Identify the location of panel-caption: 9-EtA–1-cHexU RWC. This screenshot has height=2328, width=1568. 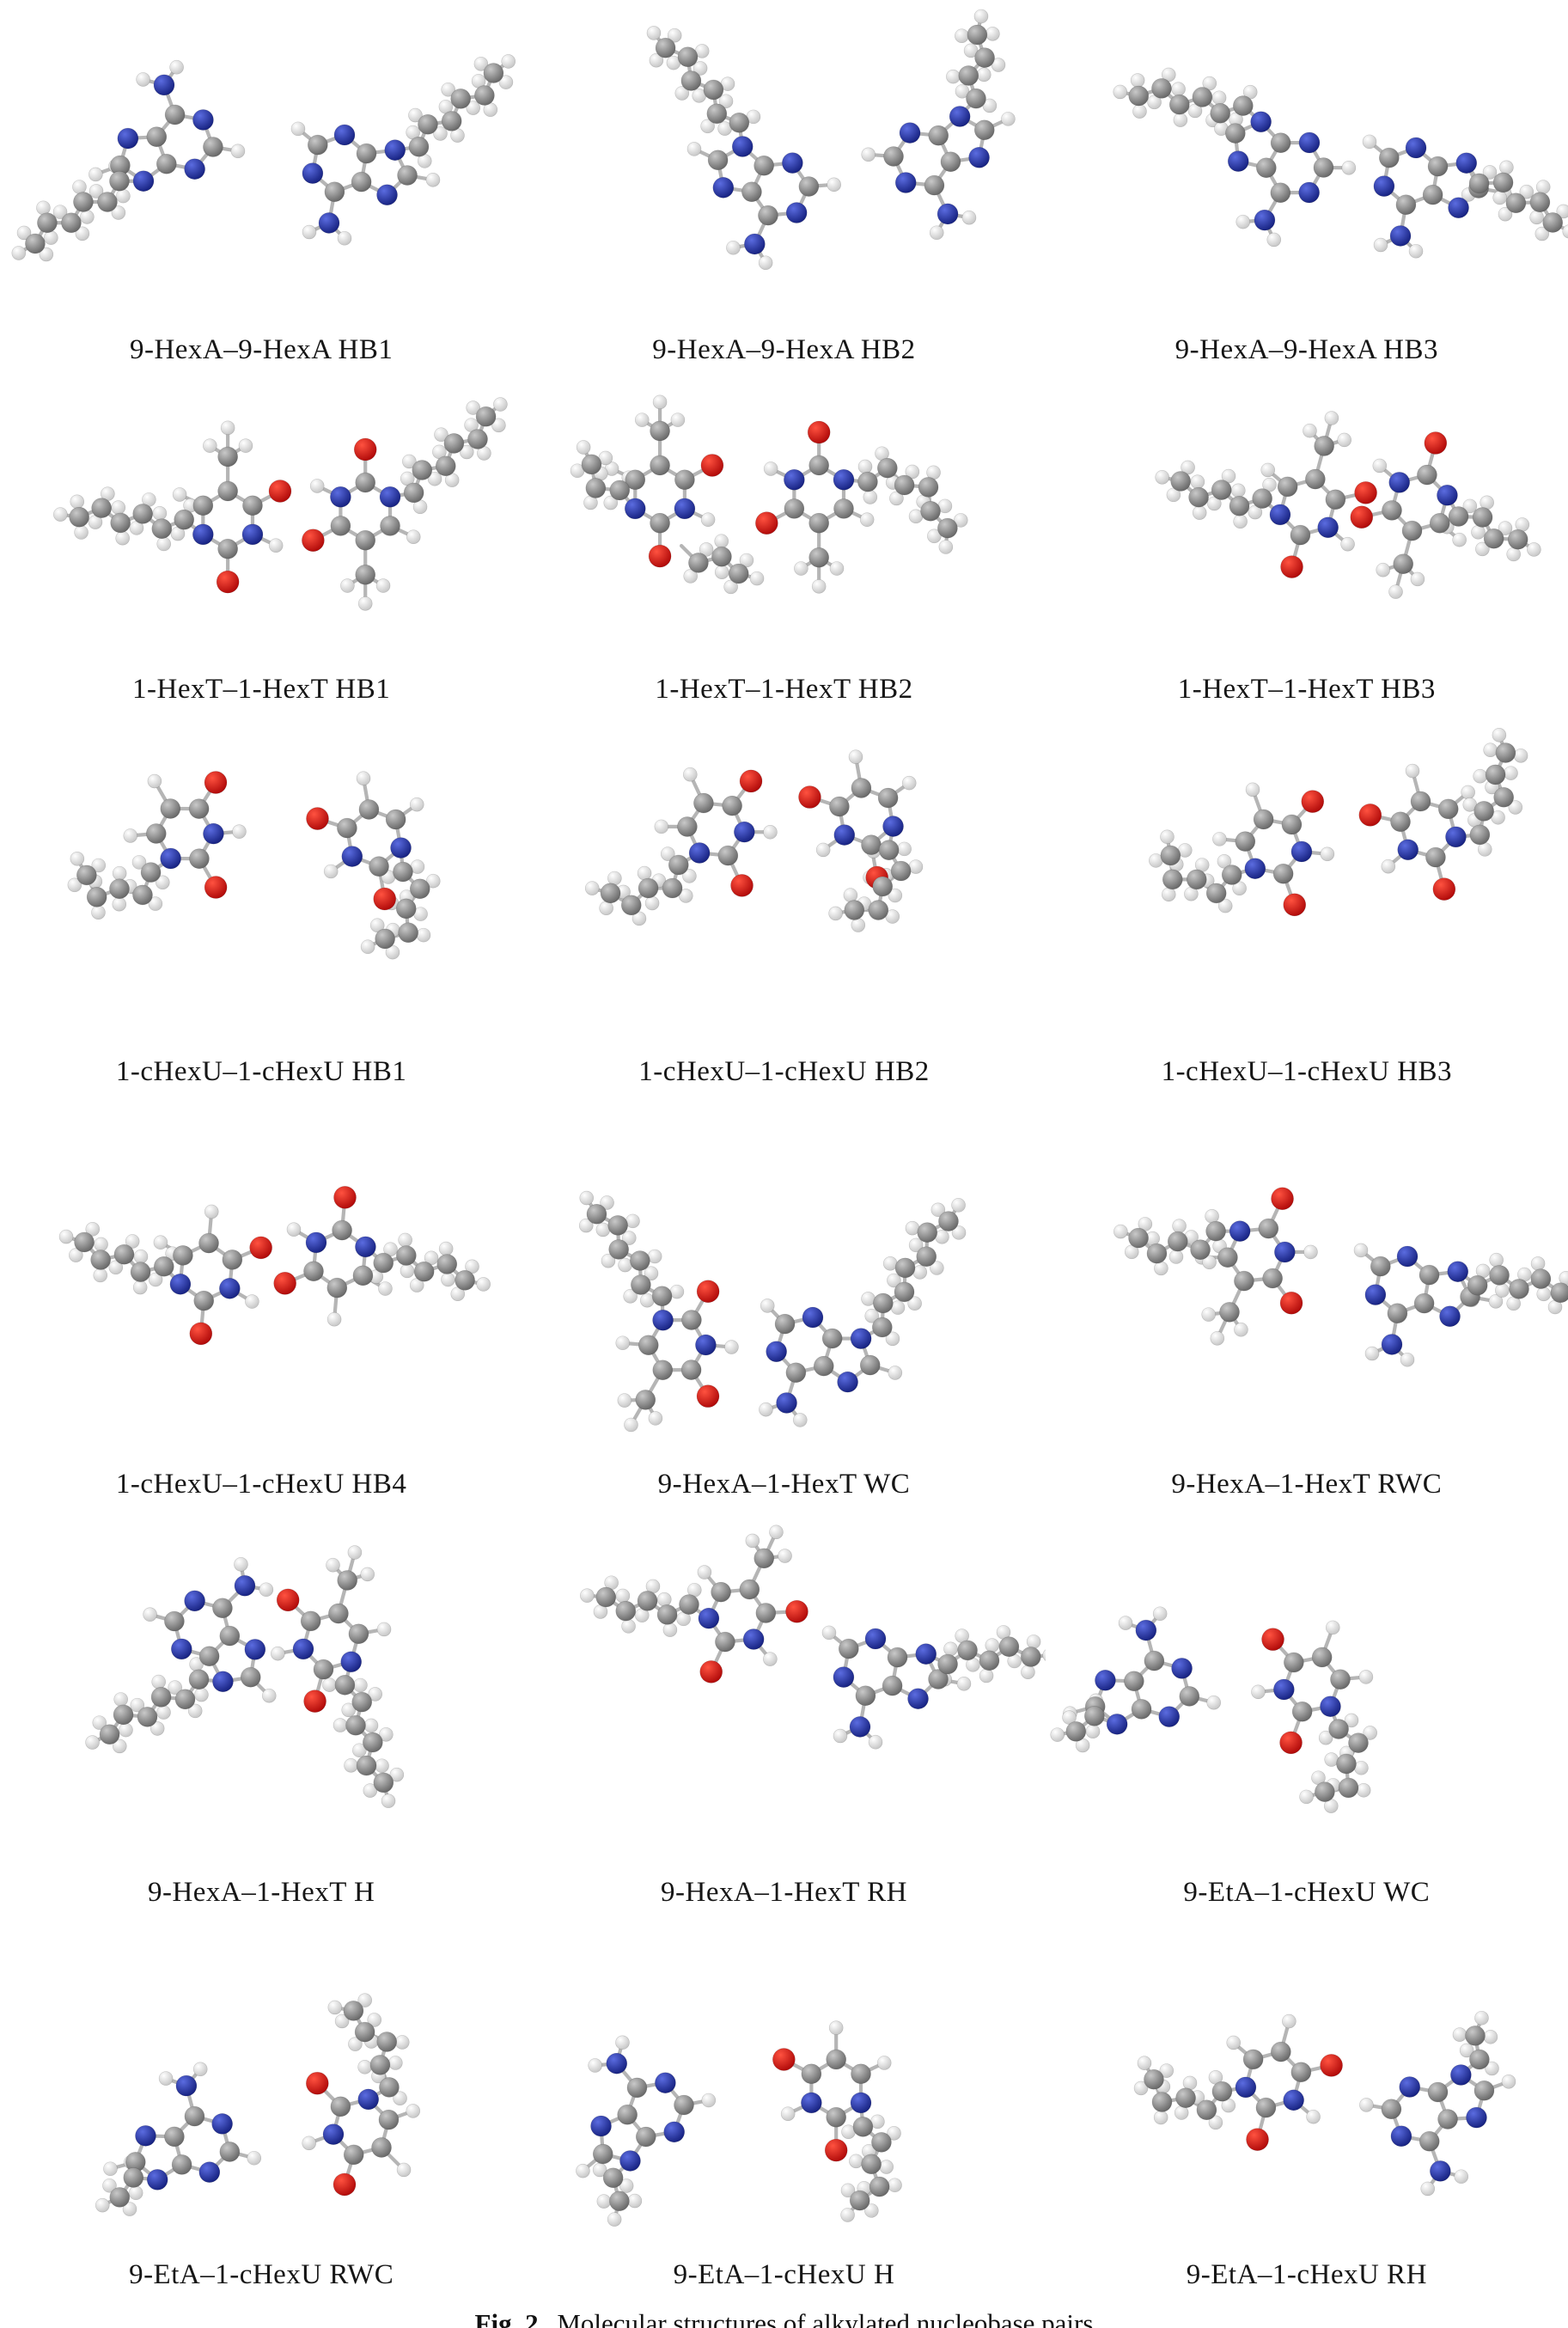
(261, 2275).